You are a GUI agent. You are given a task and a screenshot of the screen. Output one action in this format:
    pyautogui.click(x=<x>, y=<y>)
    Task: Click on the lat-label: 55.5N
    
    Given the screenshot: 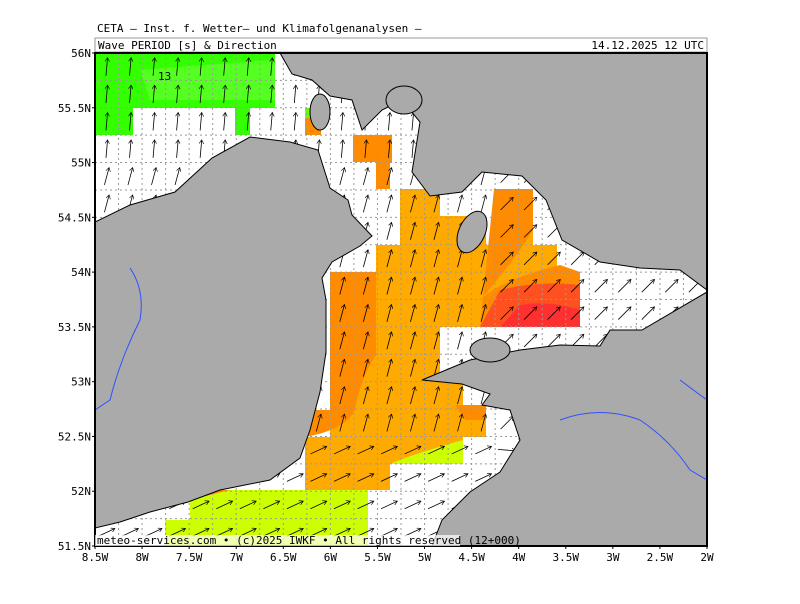 What is the action you would take?
    pyautogui.click(x=74, y=108)
    